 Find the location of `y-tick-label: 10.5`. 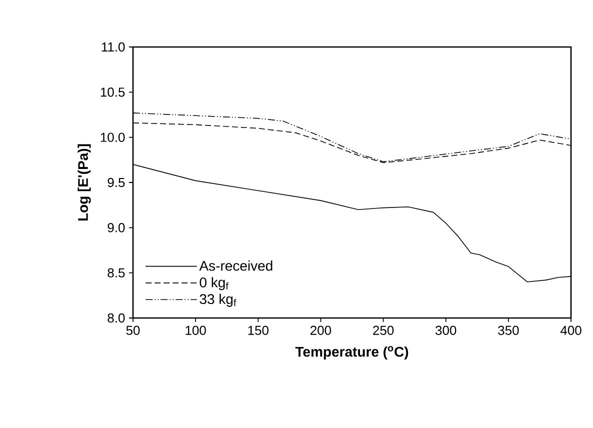

y-tick-label: 10.5 is located at coordinates (112, 92).